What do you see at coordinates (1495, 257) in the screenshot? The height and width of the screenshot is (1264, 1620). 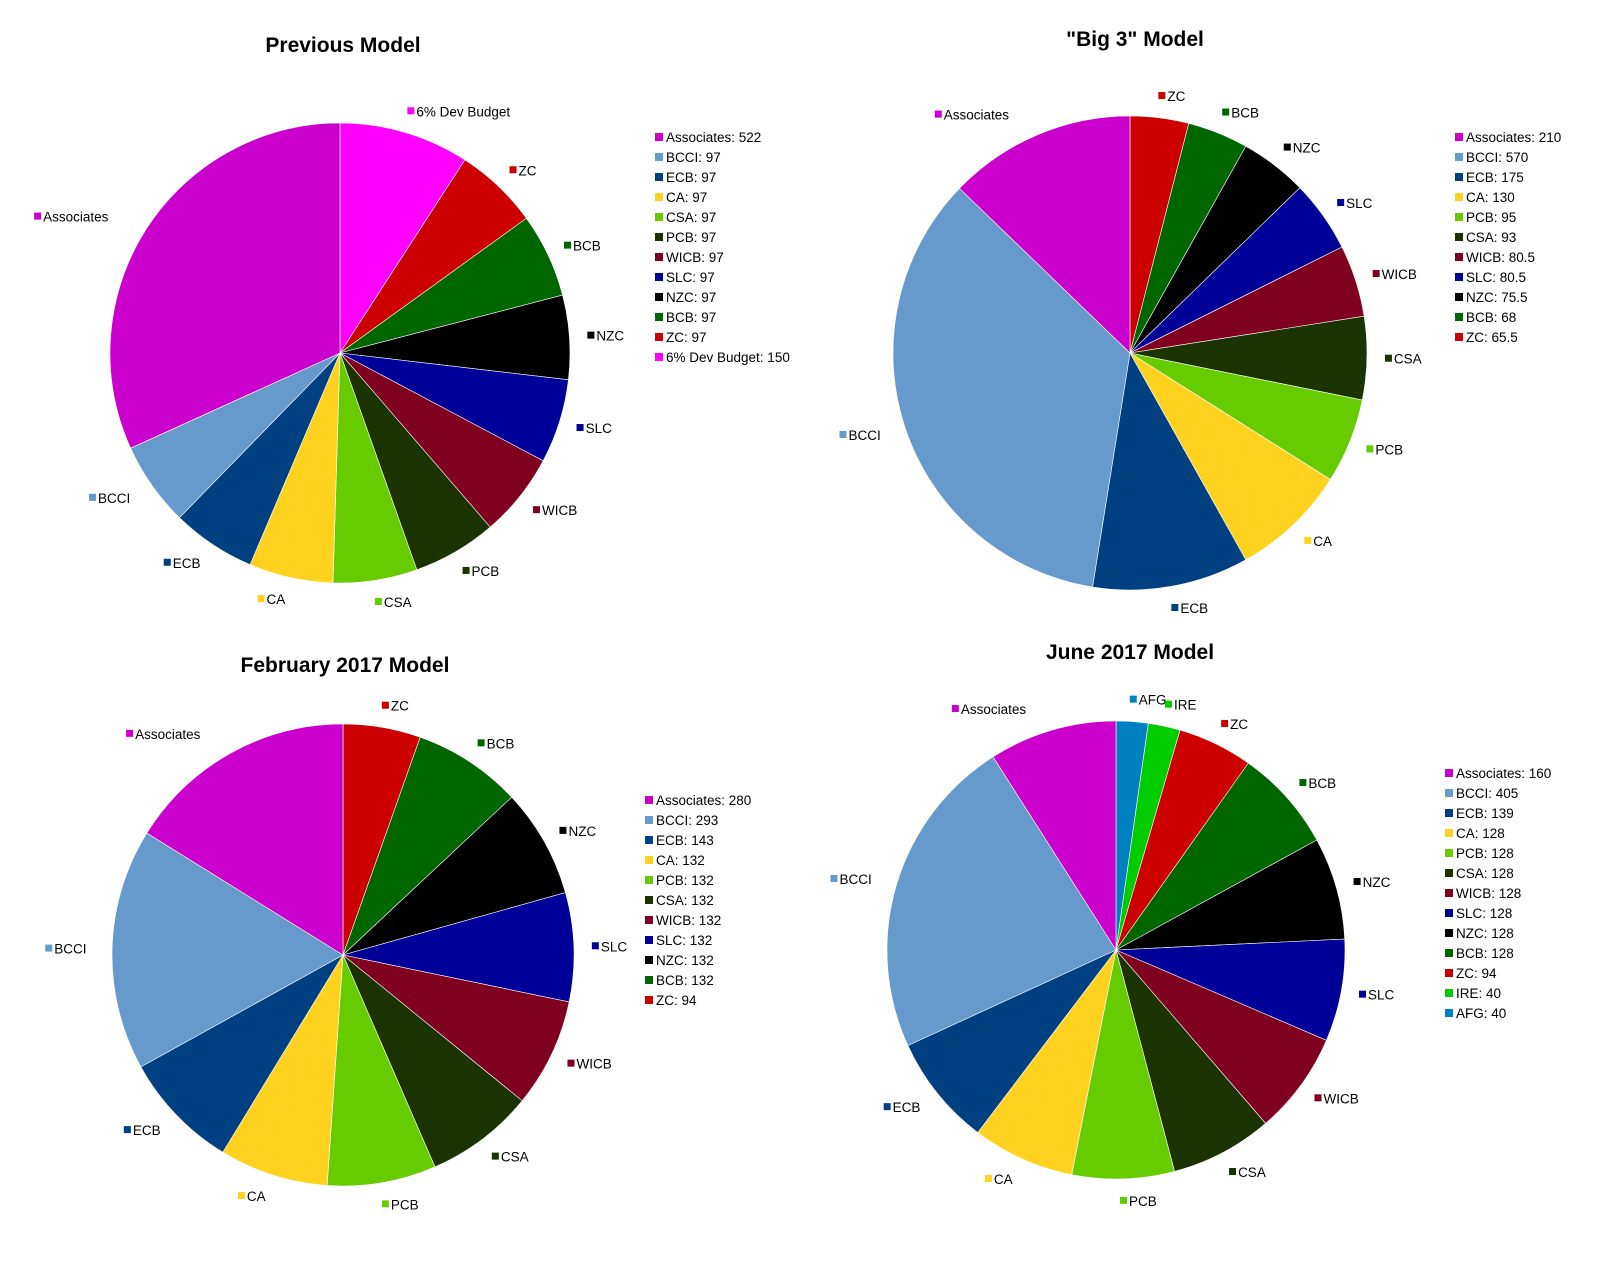 I see `legend-item: WICB: 80.5` at bounding box center [1495, 257].